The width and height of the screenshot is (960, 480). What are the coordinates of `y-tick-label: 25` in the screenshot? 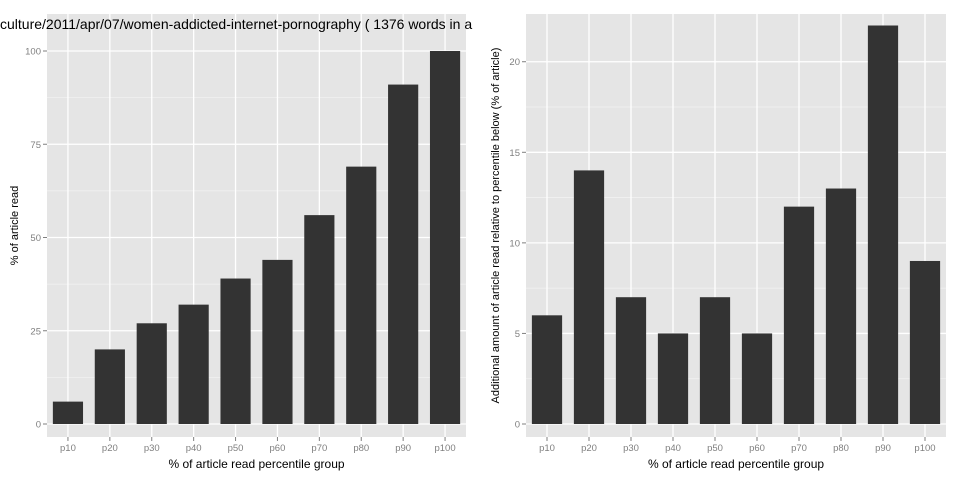 It's located at (35, 331).